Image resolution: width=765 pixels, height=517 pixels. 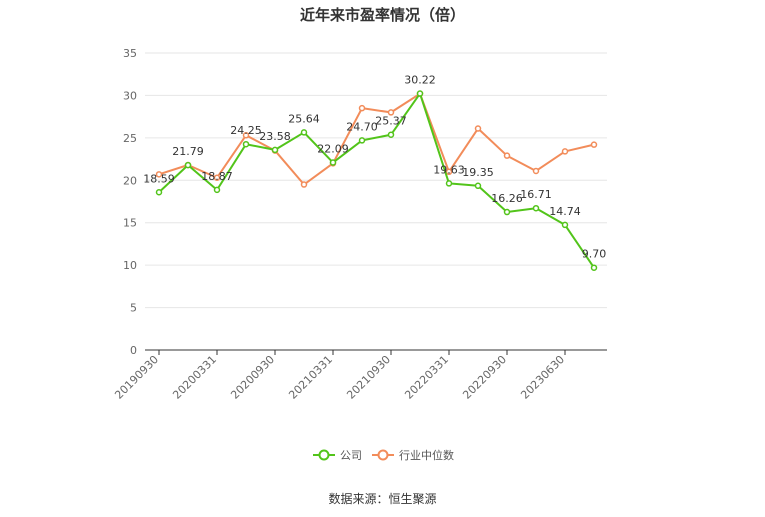 What do you see at coordinates (130, 138) in the screenshot?
I see `y-tick-label-25: 25` at bounding box center [130, 138].